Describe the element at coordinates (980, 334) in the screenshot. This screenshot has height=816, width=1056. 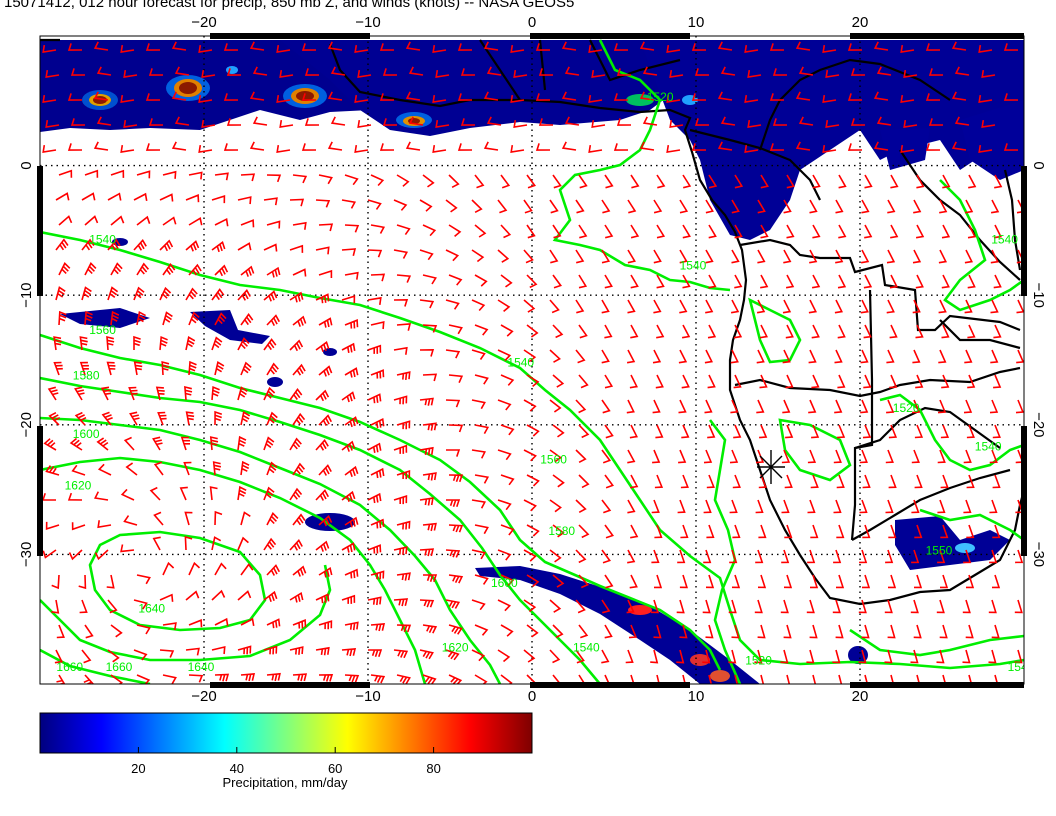
I see `east-border` at that location.